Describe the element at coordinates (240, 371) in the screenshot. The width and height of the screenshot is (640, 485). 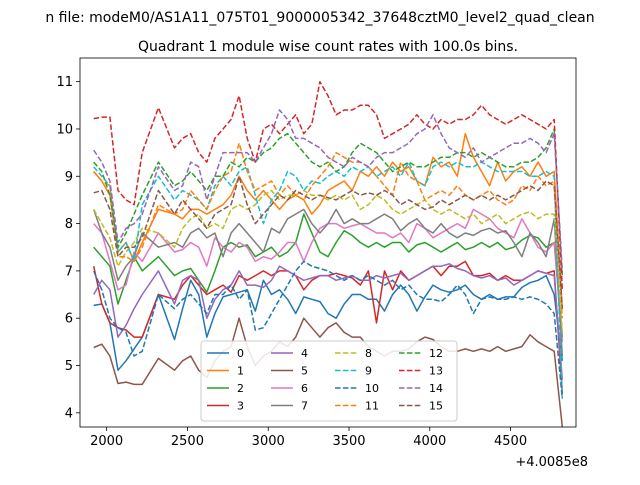
I see `legend-label-1: 1` at that location.